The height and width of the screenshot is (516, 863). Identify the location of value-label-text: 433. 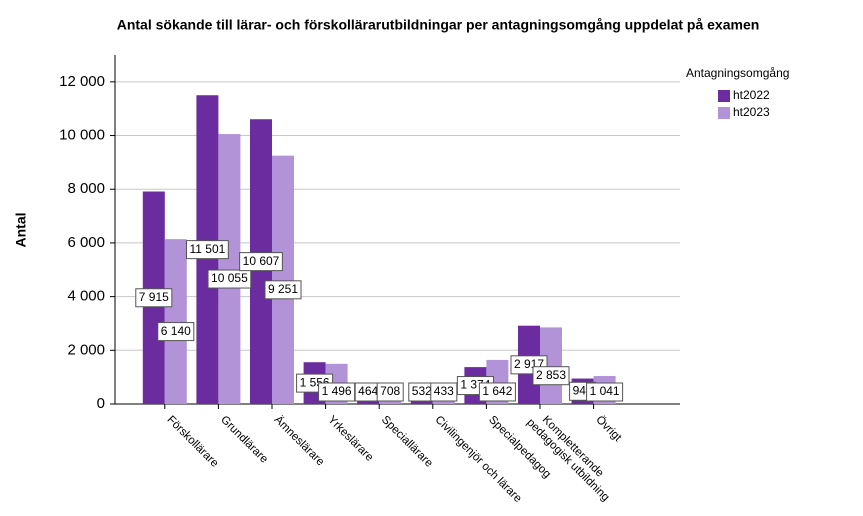
(444, 391).